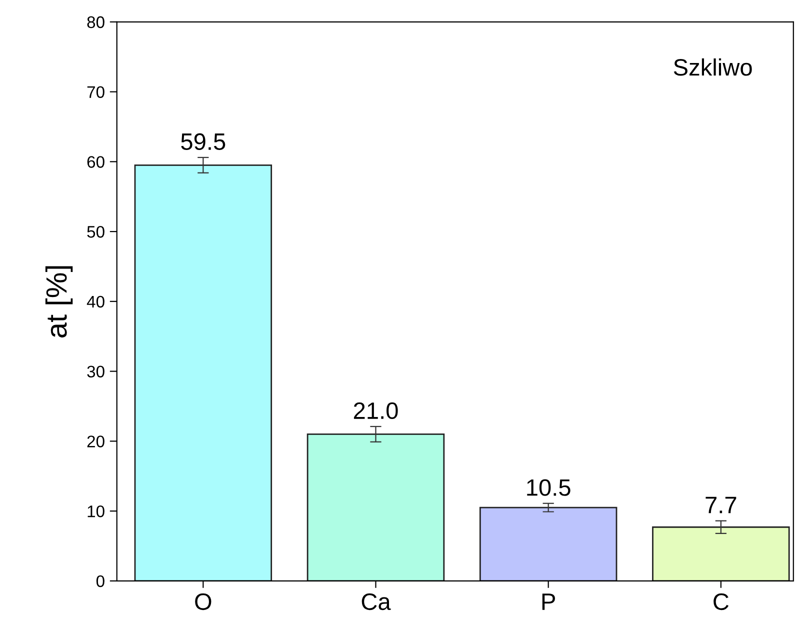  I want to click on x-tick-label: O, so click(203, 601).